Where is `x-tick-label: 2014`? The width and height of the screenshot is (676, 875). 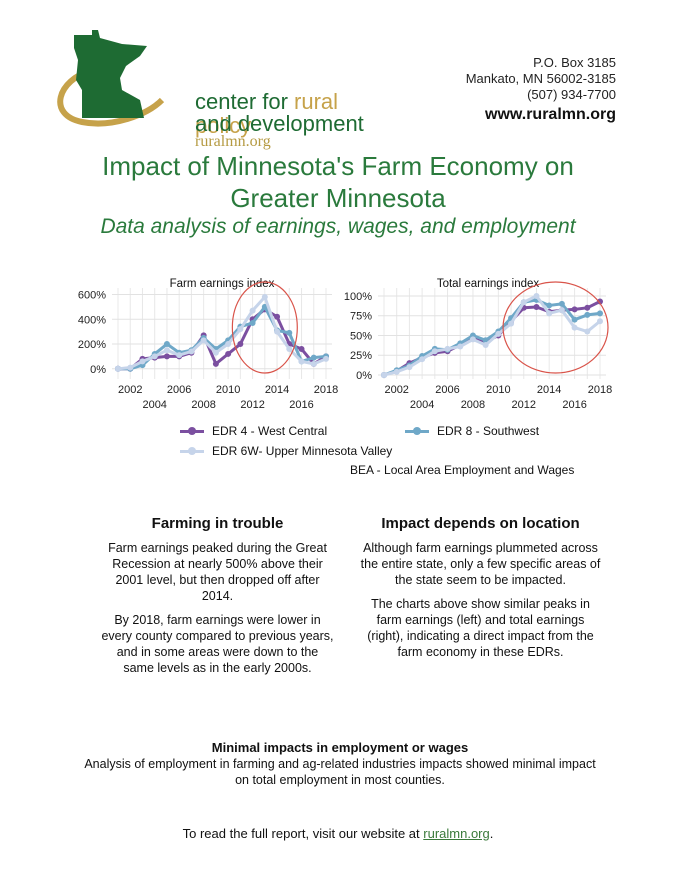 x-tick-label: 2014 is located at coordinates (549, 390).